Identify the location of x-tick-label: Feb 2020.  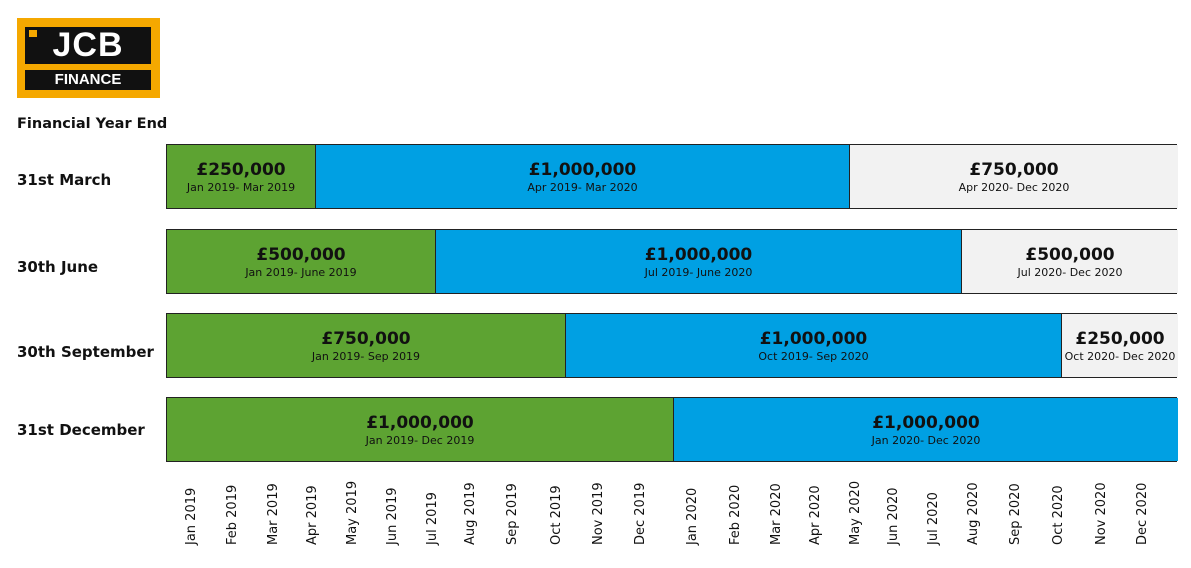
(735, 514).